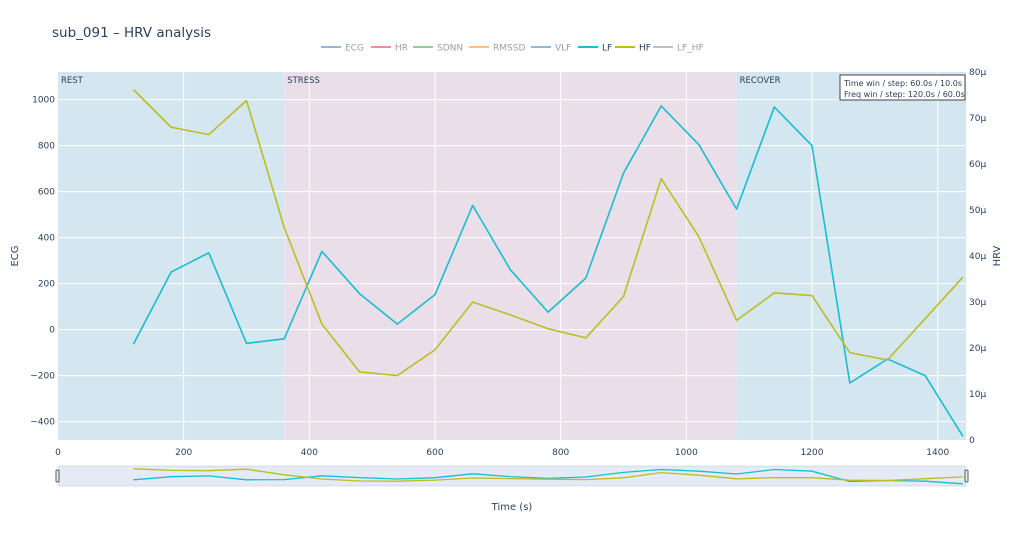 This screenshot has width=1024, height=548. I want to click on y-right-tick-label: 30μ, so click(977, 303).